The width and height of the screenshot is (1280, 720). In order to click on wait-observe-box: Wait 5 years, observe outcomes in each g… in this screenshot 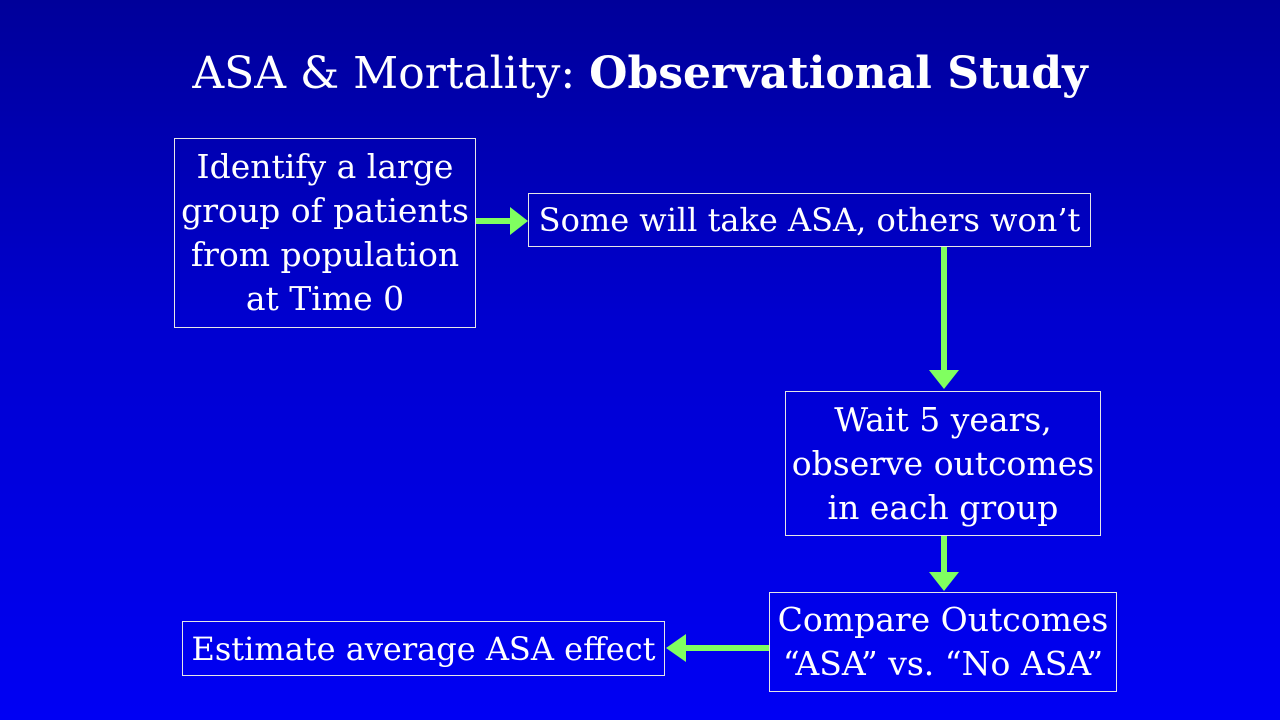, I will do `click(943, 463)`.